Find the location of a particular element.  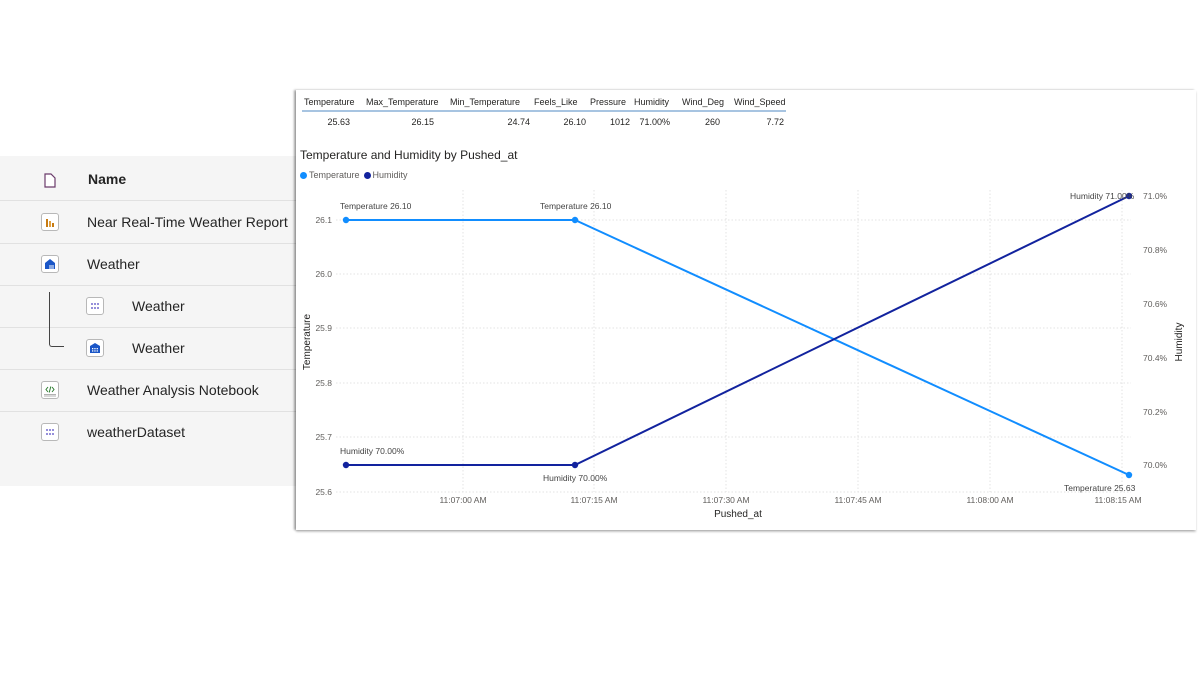

list-item-notebook: Weather Analysis Notebook is located at coordinates (150, 390).